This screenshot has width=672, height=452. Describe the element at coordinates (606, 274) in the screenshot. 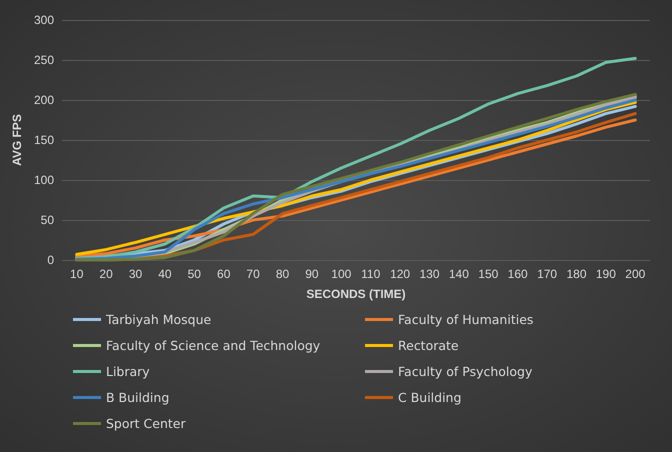

I see `x-tick-label: 190` at that location.